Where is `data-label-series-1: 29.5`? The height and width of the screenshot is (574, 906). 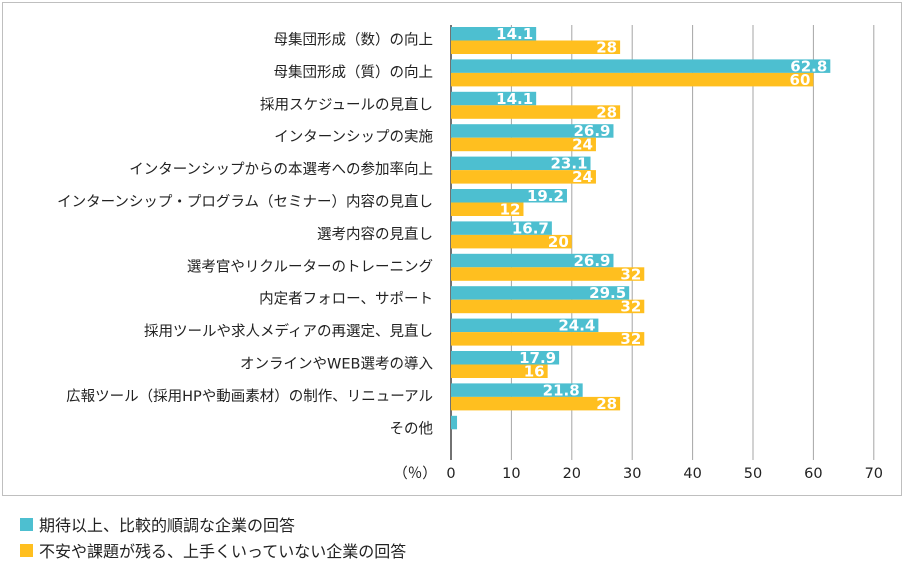 data-label-series-1: 29.5 is located at coordinates (607, 293).